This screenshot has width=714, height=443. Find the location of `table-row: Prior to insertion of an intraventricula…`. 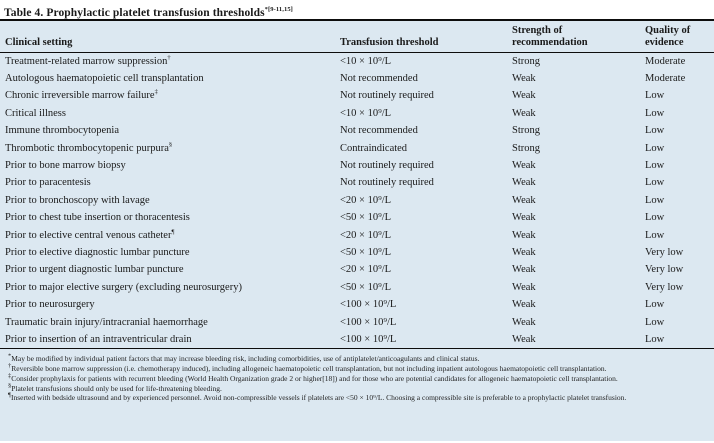

table-row: Prior to insertion of an intraventricula… is located at coordinates (357, 339).